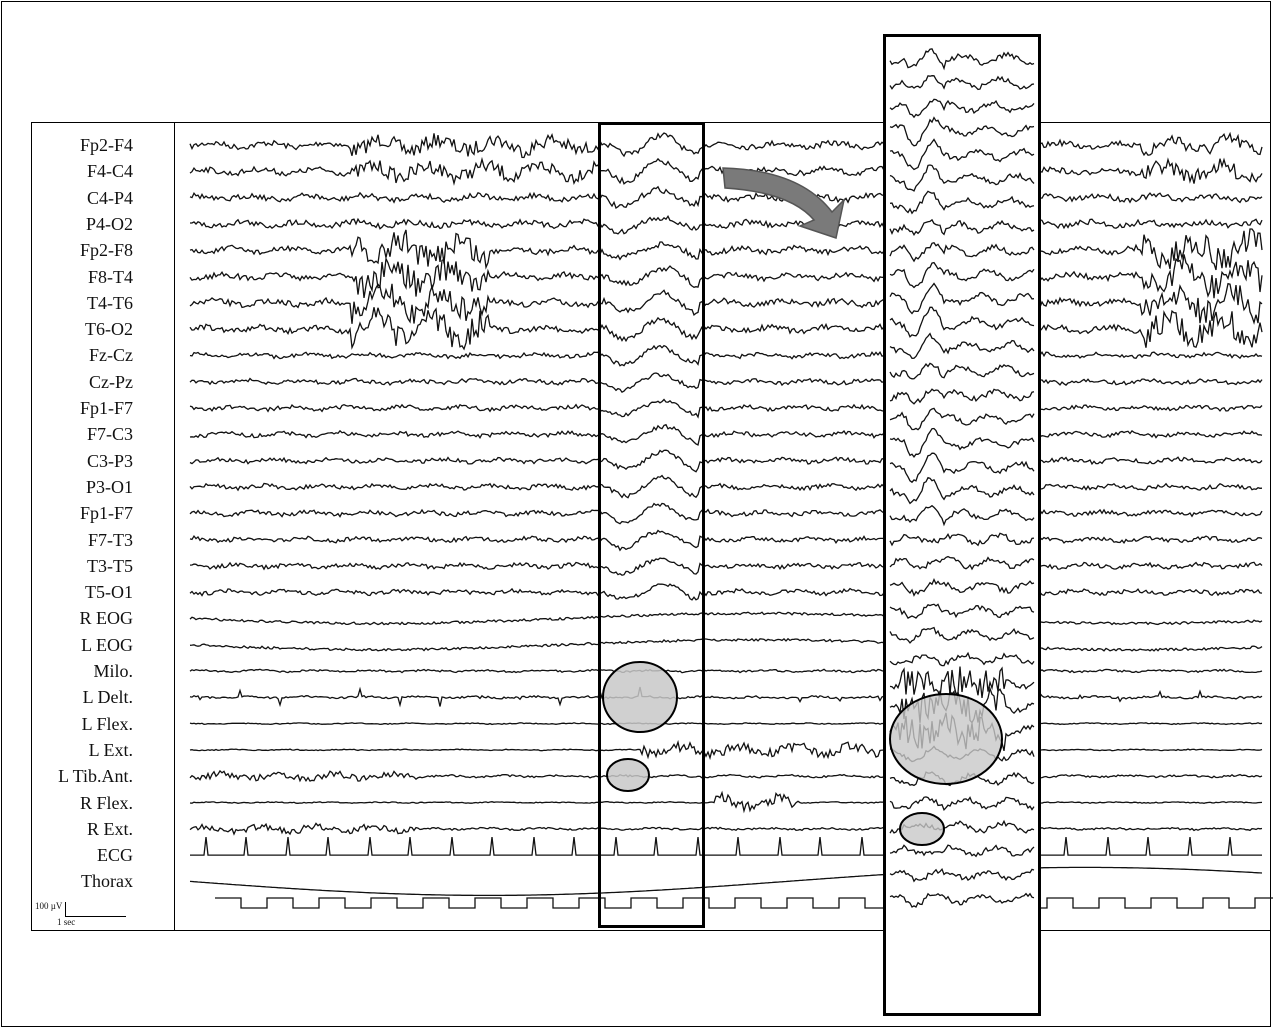  I want to click on highlight-circle-l-delt, so click(640, 697).